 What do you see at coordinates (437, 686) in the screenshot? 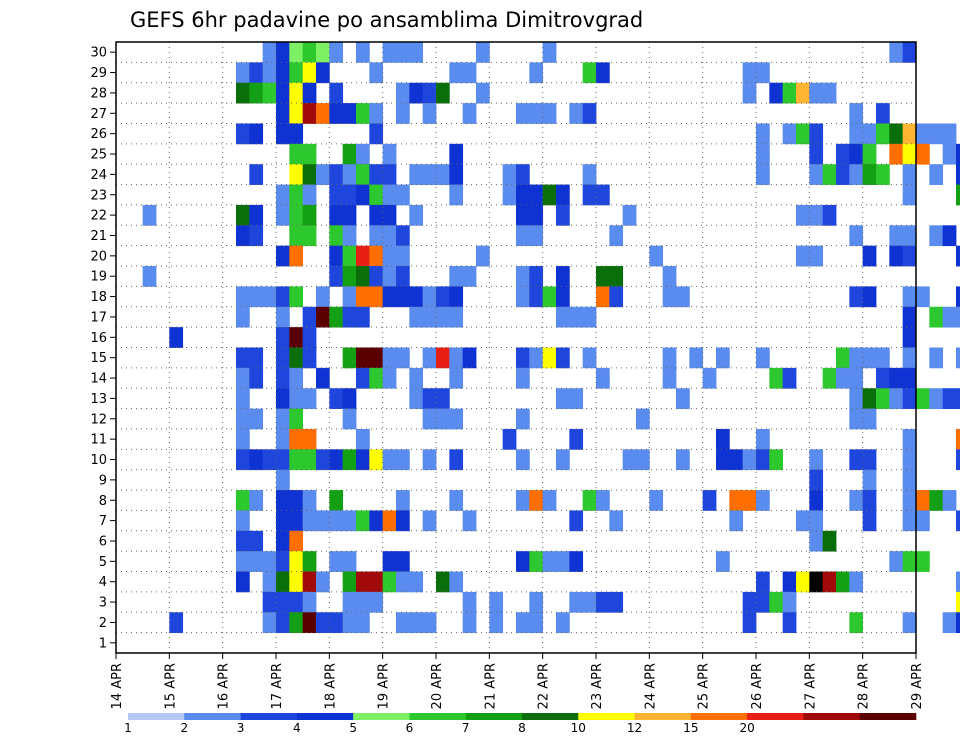
I see `x-tick-label: 20 APR` at bounding box center [437, 686].